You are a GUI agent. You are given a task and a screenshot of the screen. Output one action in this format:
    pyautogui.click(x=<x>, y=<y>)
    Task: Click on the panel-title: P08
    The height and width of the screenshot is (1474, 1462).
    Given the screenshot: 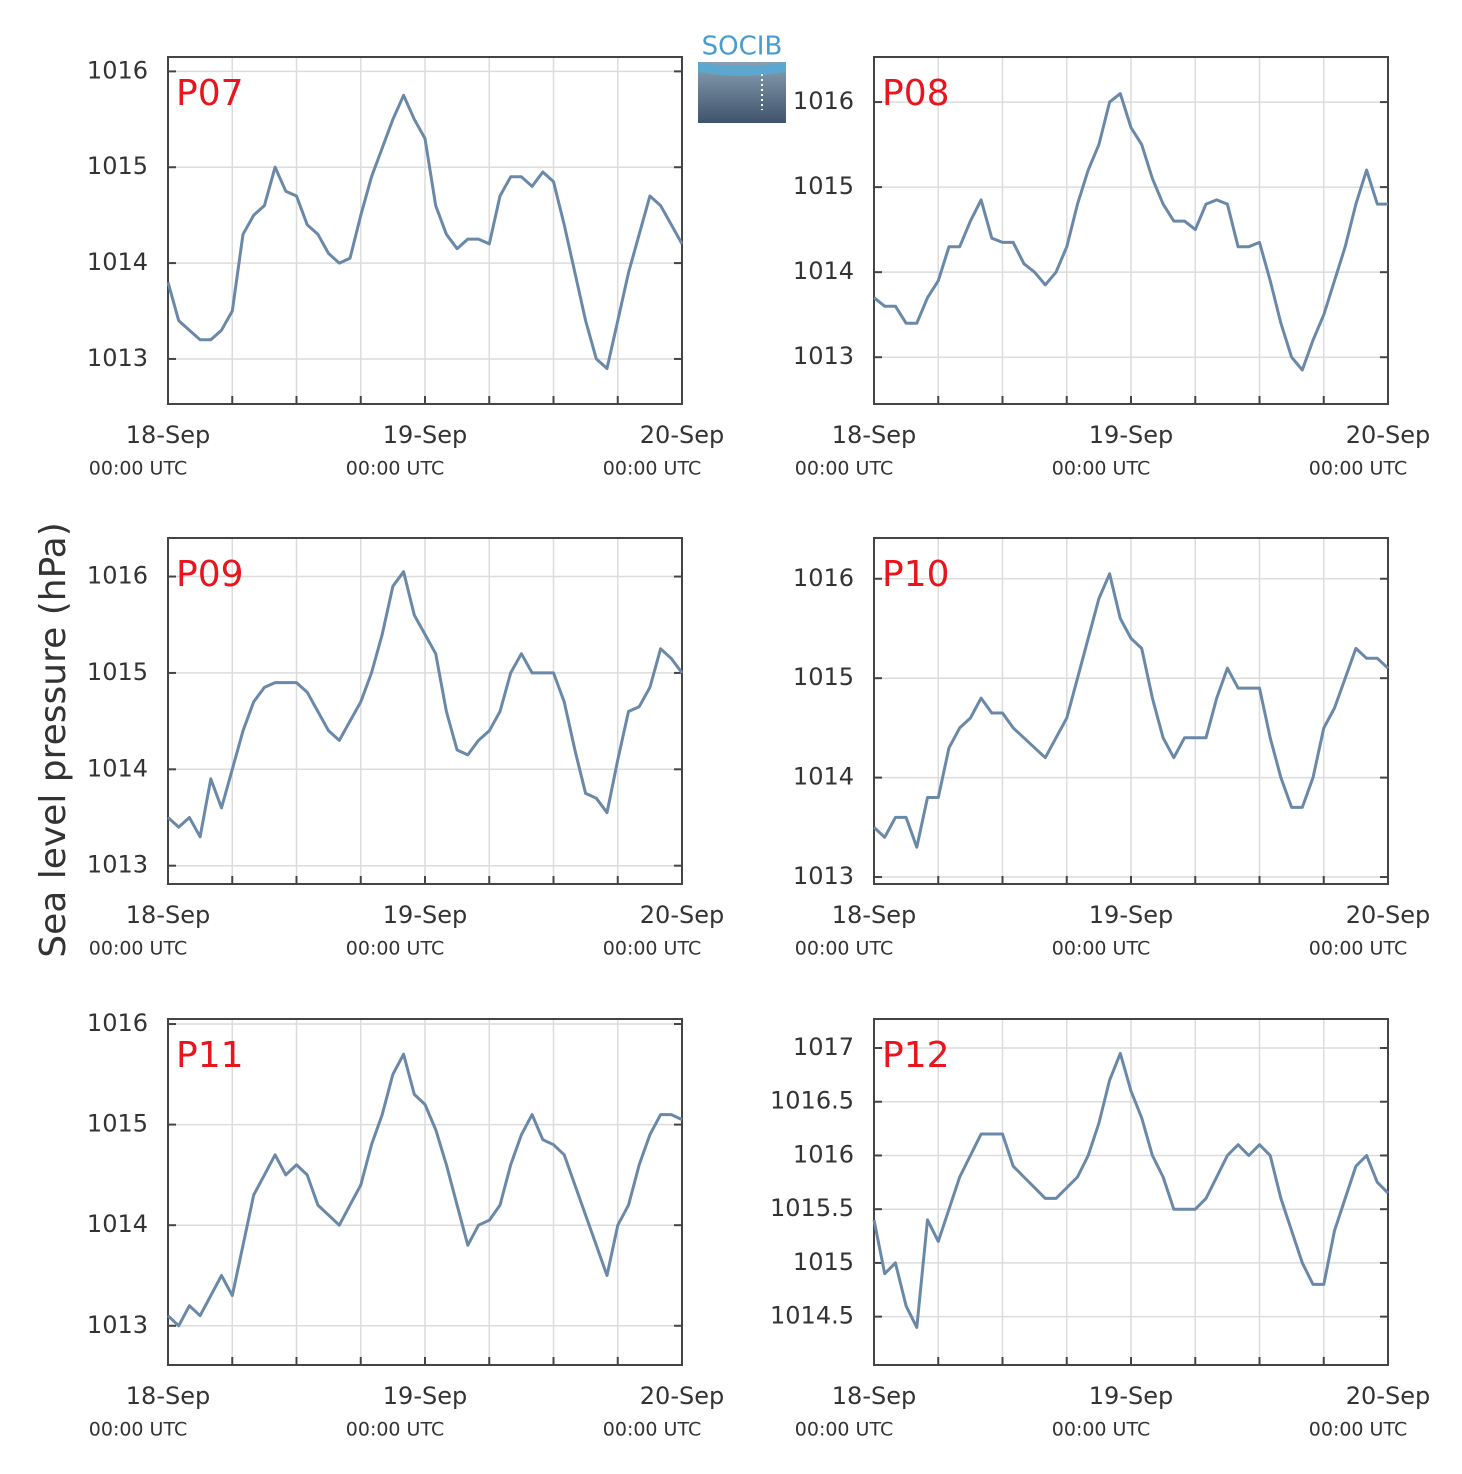 What is the action you would take?
    pyautogui.click(x=916, y=93)
    